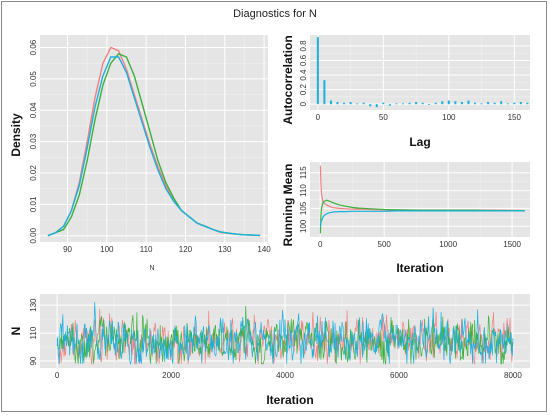  Describe the element at coordinates (419, 268) in the screenshot. I see `running-mean-xlabel: Iteration` at that location.